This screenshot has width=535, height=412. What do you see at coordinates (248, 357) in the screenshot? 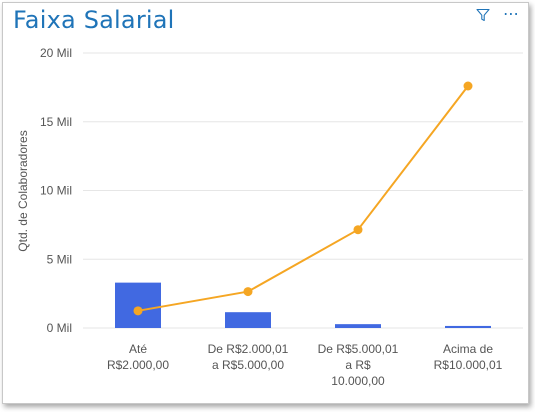
I see `x-tick-label: De R$2.000,01 a R$5.000,00` at bounding box center [248, 357].